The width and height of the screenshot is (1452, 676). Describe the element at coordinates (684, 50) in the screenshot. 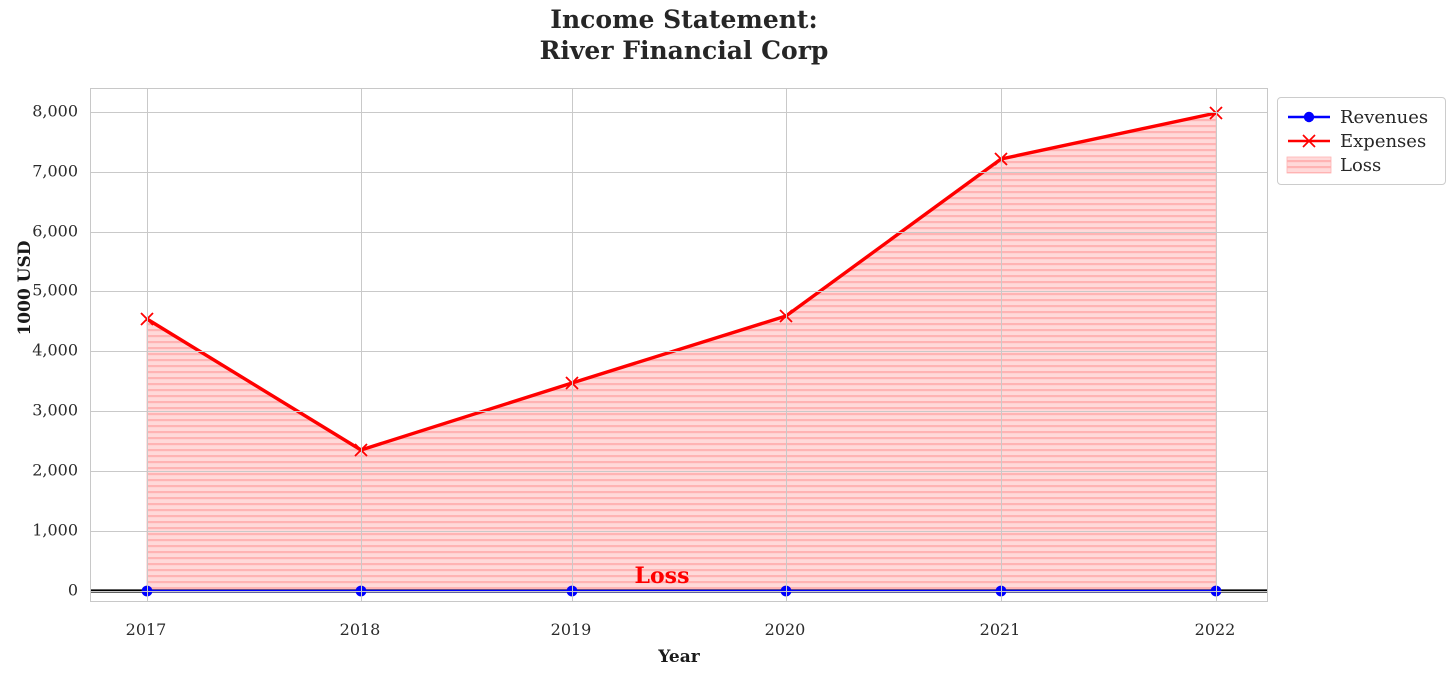

I see `chart-title-line-2: River Financial Corp` at that location.